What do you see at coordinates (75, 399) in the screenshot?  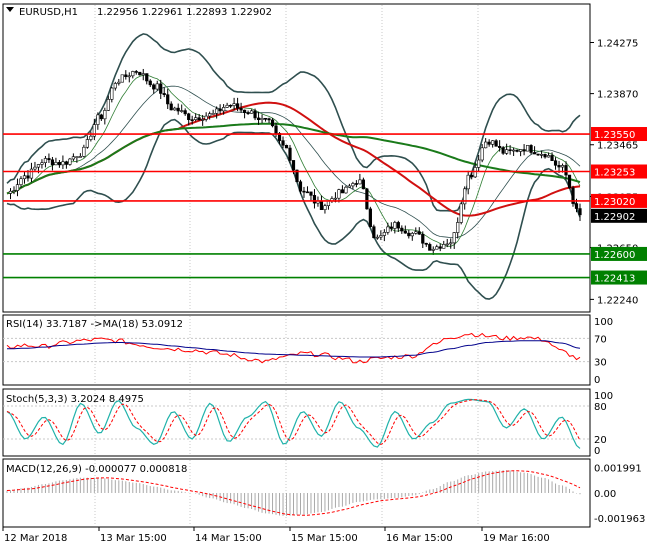 I see `stoch-label: Stoch(5,3,3) 3.2024 8.4975` at bounding box center [75, 399].